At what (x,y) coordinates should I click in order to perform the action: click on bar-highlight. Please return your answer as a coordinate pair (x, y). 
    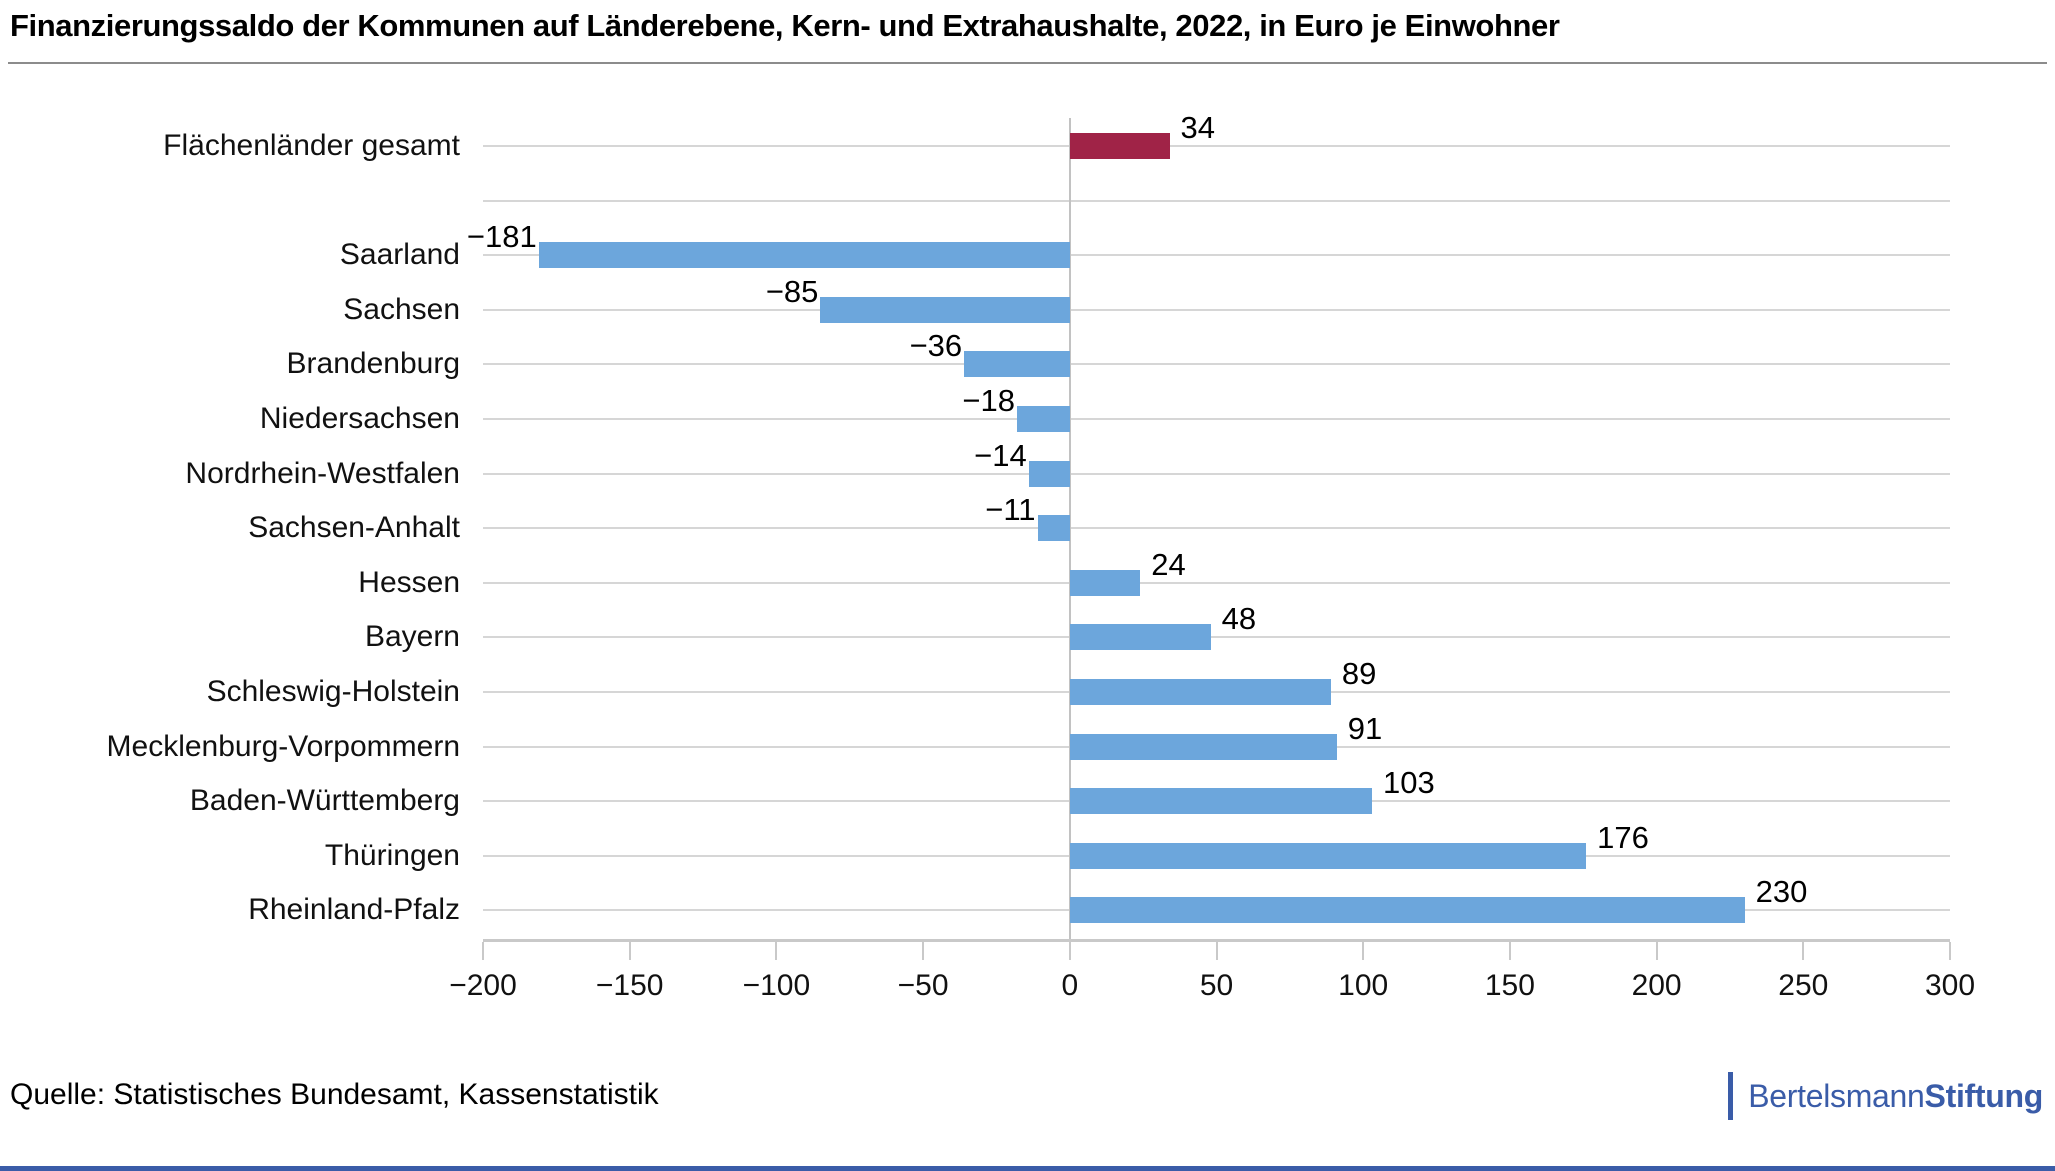
    Looking at the image, I should click on (1119, 146).